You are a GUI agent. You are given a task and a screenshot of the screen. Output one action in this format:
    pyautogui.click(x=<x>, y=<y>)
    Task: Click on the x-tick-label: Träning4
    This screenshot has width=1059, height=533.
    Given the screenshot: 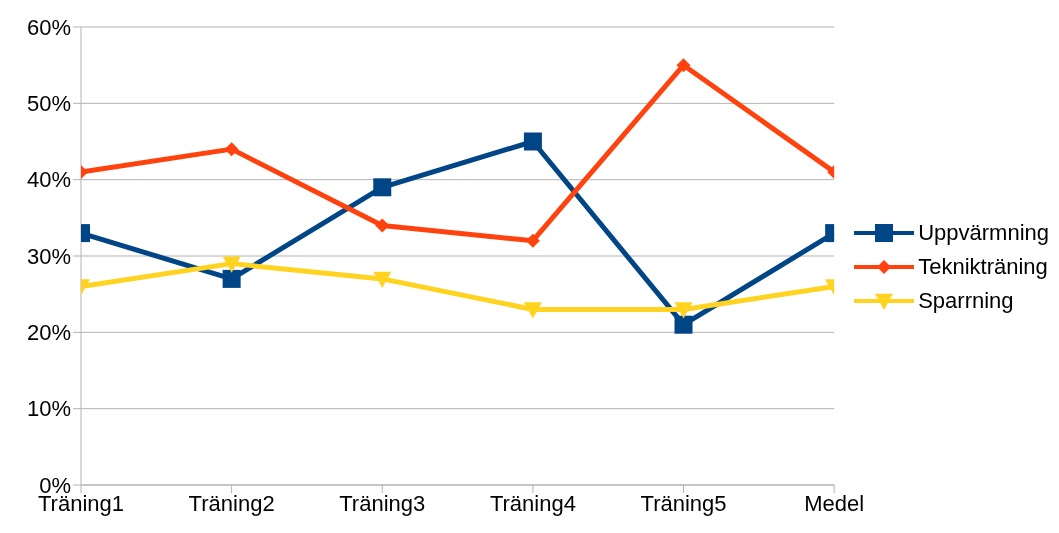 What is the action you would take?
    pyautogui.click(x=532, y=503)
    